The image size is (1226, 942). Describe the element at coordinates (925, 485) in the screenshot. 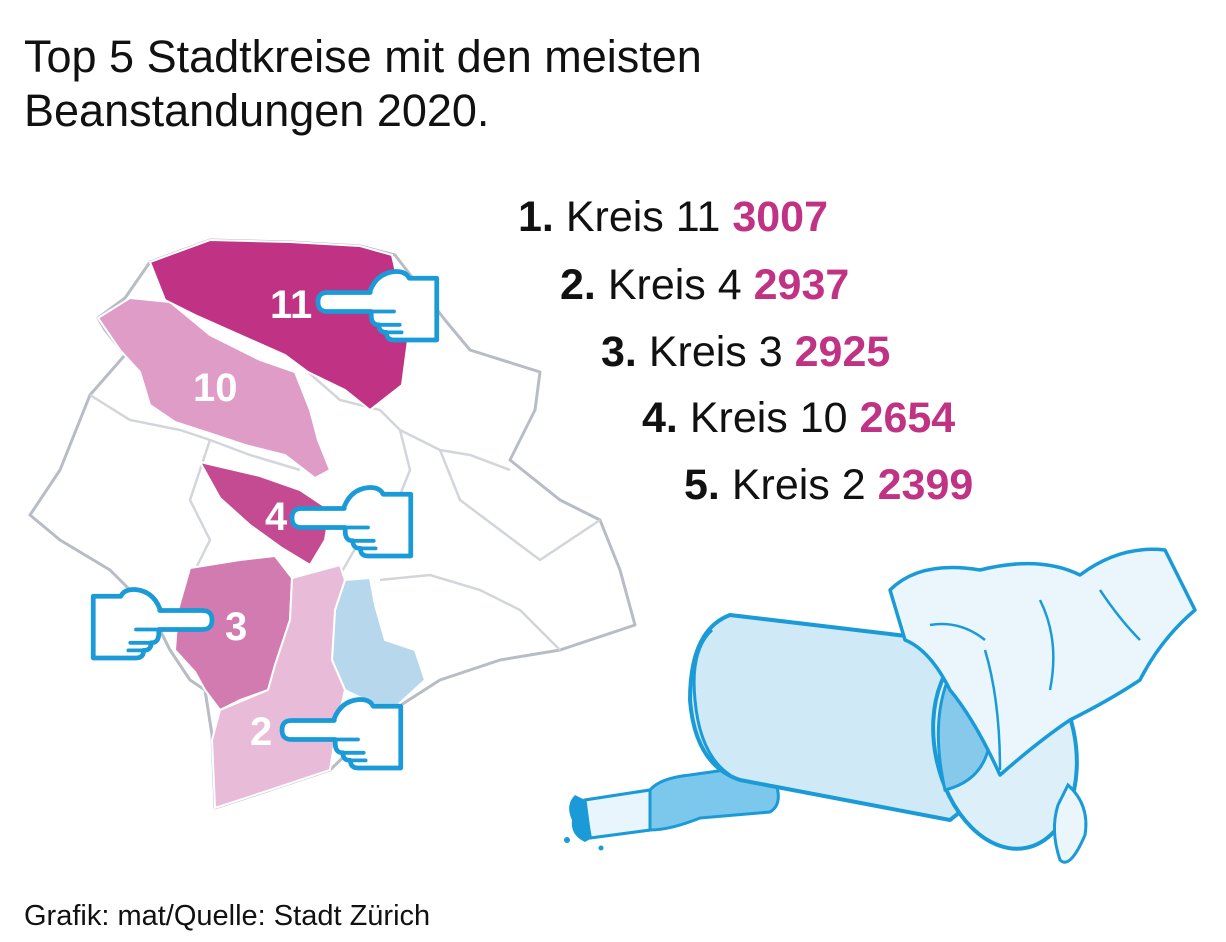

I see `ranking-value: 2399` at that location.